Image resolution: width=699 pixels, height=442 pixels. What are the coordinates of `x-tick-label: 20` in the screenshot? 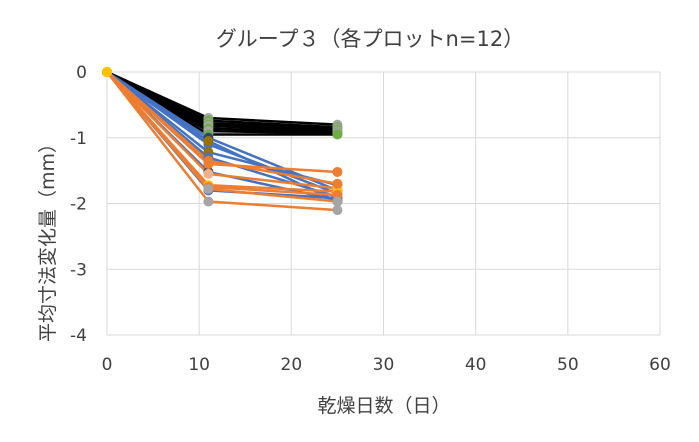 It's located at (292, 365).